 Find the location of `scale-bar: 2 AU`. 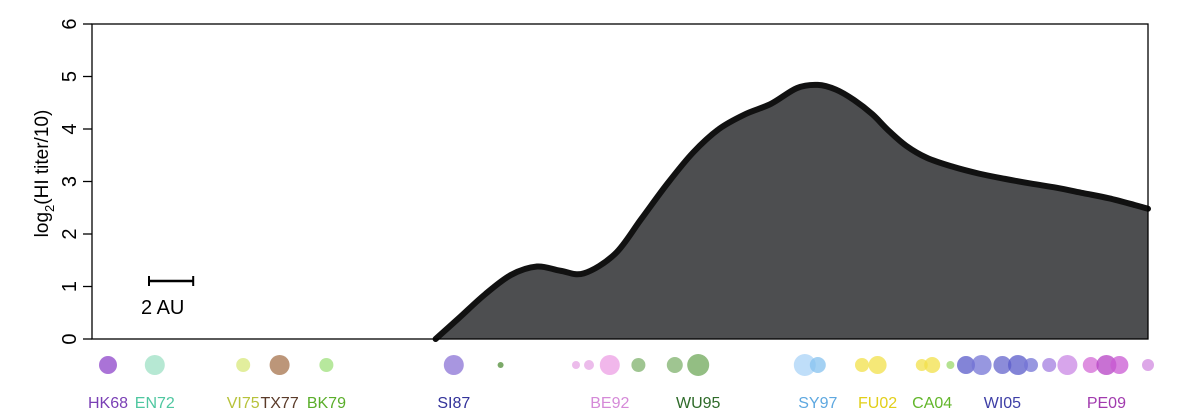

scale-bar: 2 AU is located at coordinates (168, 297).